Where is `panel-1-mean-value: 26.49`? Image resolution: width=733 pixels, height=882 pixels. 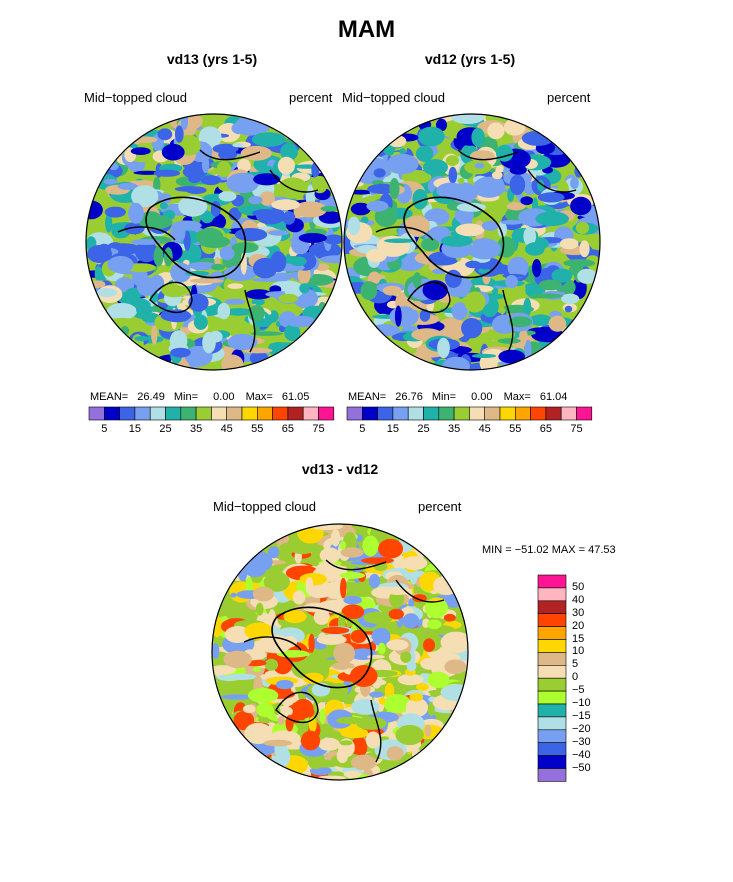
panel-1-mean-value: 26.49 is located at coordinates (151, 397).